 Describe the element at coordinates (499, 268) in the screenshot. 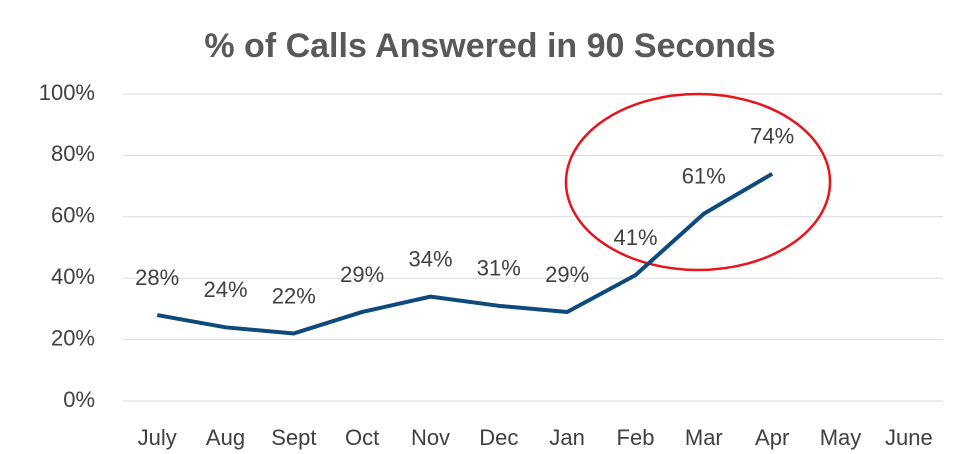

I see `data-label: 31%` at that location.